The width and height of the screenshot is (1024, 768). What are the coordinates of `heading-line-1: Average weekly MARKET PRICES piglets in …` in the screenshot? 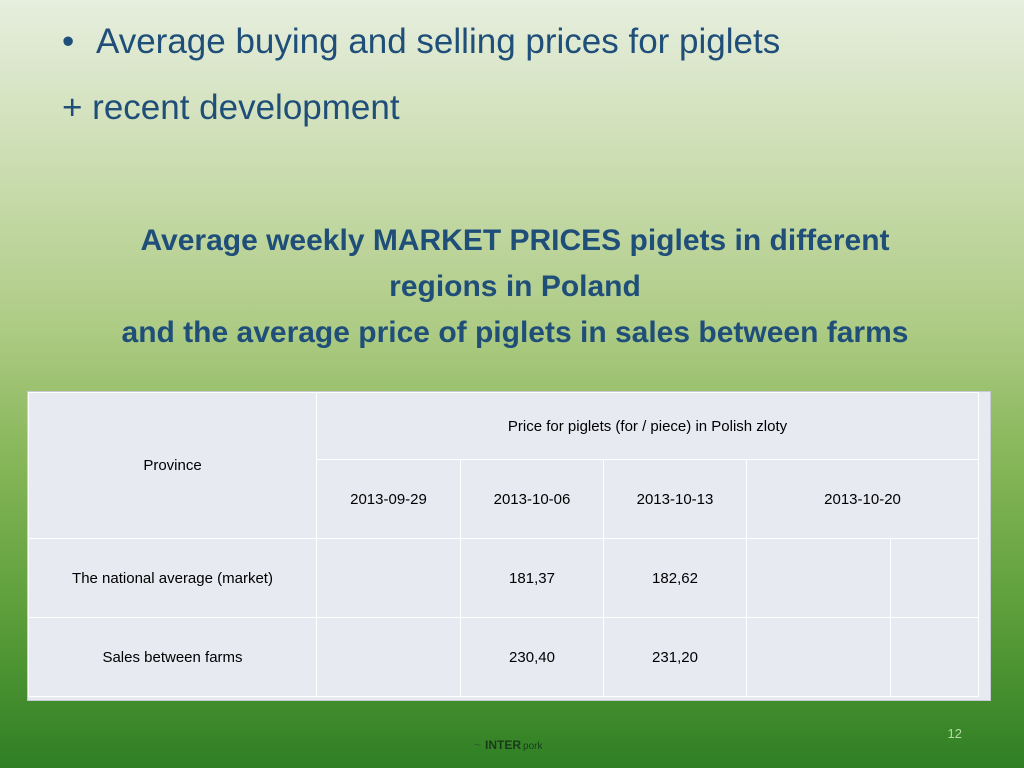 It's located at (515, 240).